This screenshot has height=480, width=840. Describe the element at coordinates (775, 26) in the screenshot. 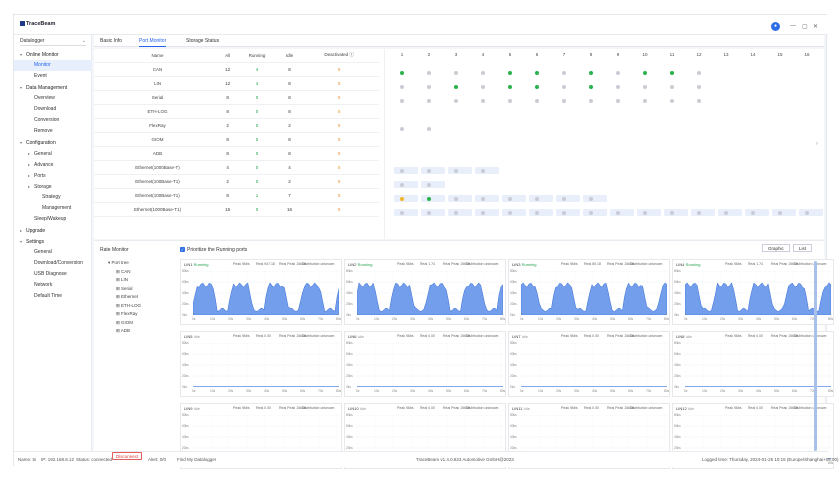

I see `user-avatar: ●` at that location.